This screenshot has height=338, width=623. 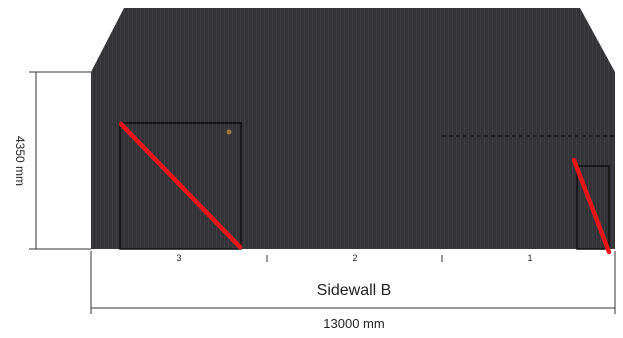 I want to click on bay-dividers, so click(x=354, y=258).